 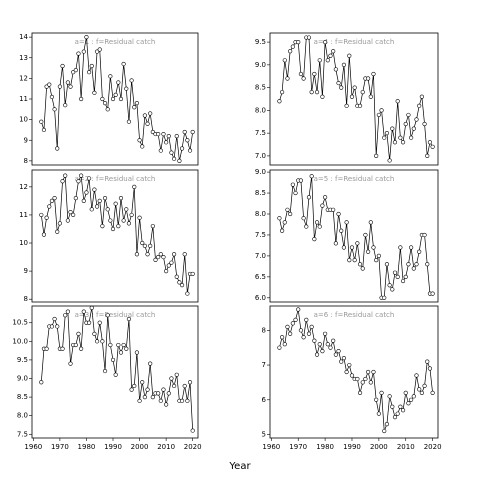 What do you see at coordinates (354, 42) in the screenshot?
I see `panel-title: a=4 : f=Residual catch` at bounding box center [354, 42].